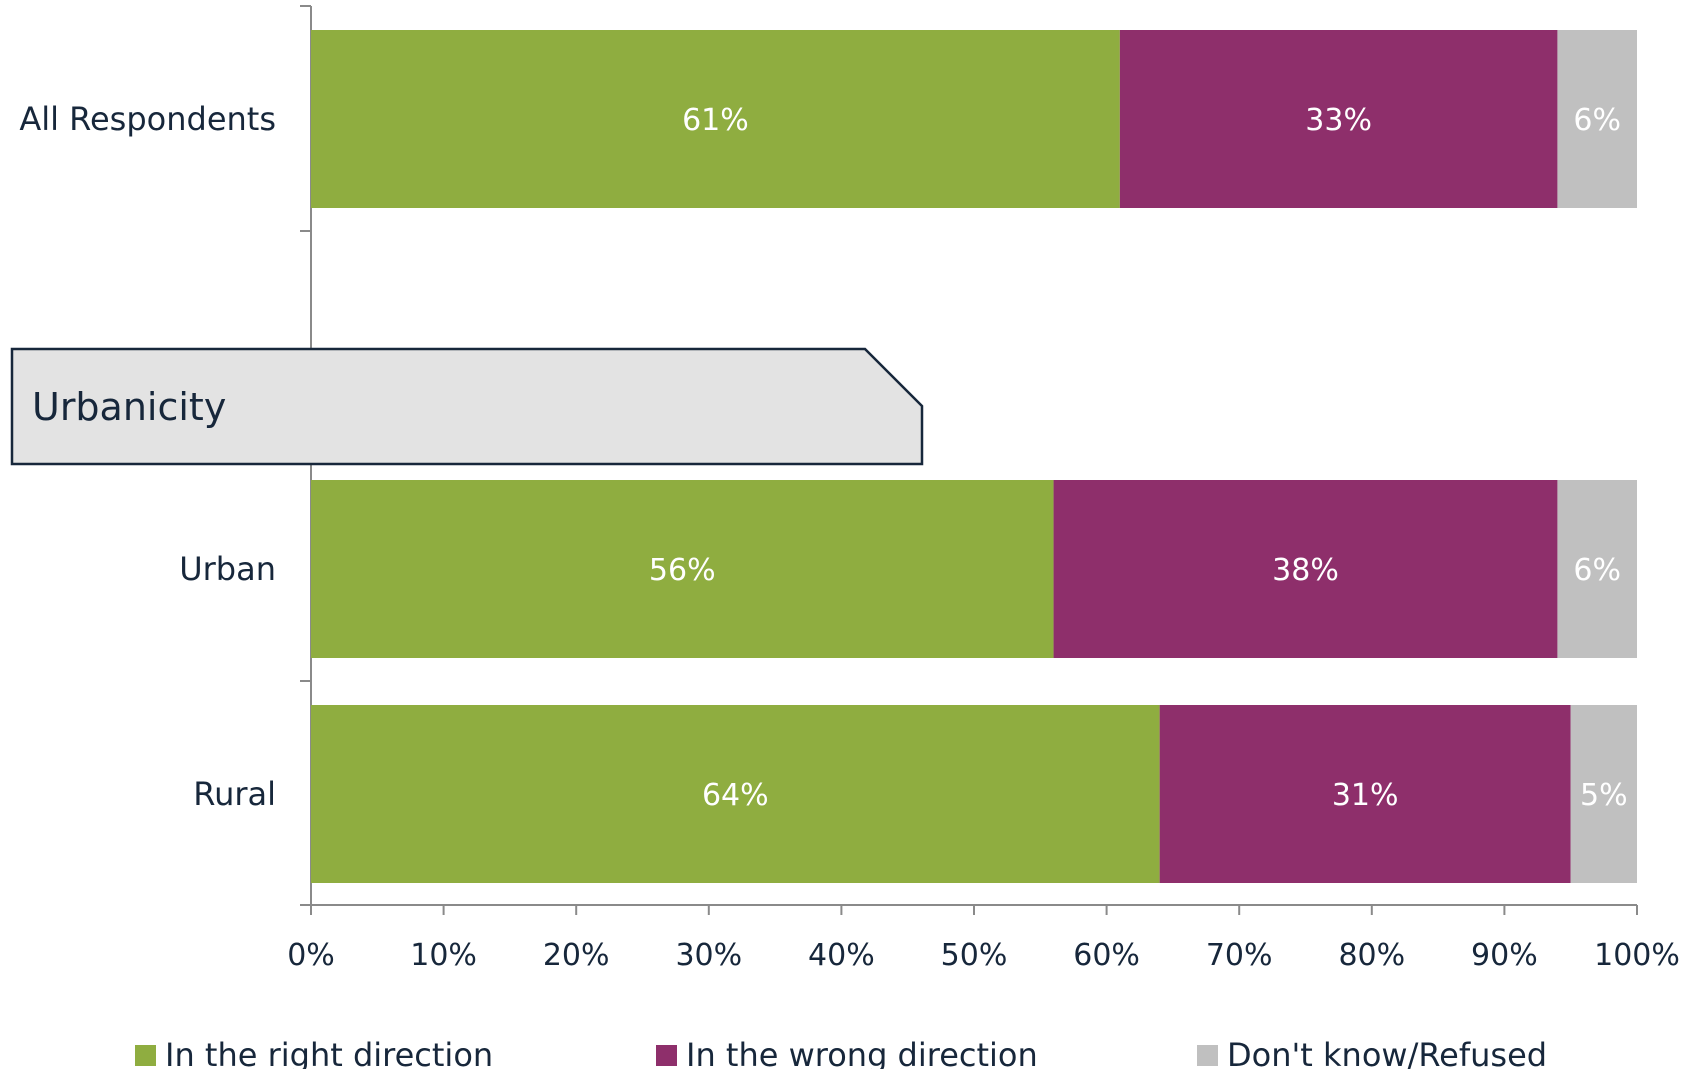 The height and width of the screenshot is (1069, 1685). I want to click on legend-item-in-the-right-direction: In the right direction, so click(314, 1052).